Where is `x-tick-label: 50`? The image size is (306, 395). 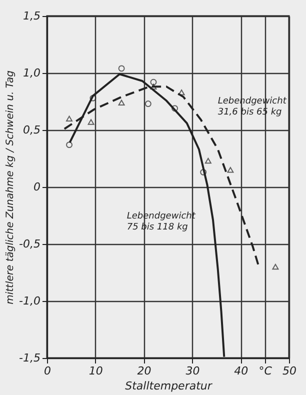
x-tick-label: 50 is located at coordinates (289, 371).